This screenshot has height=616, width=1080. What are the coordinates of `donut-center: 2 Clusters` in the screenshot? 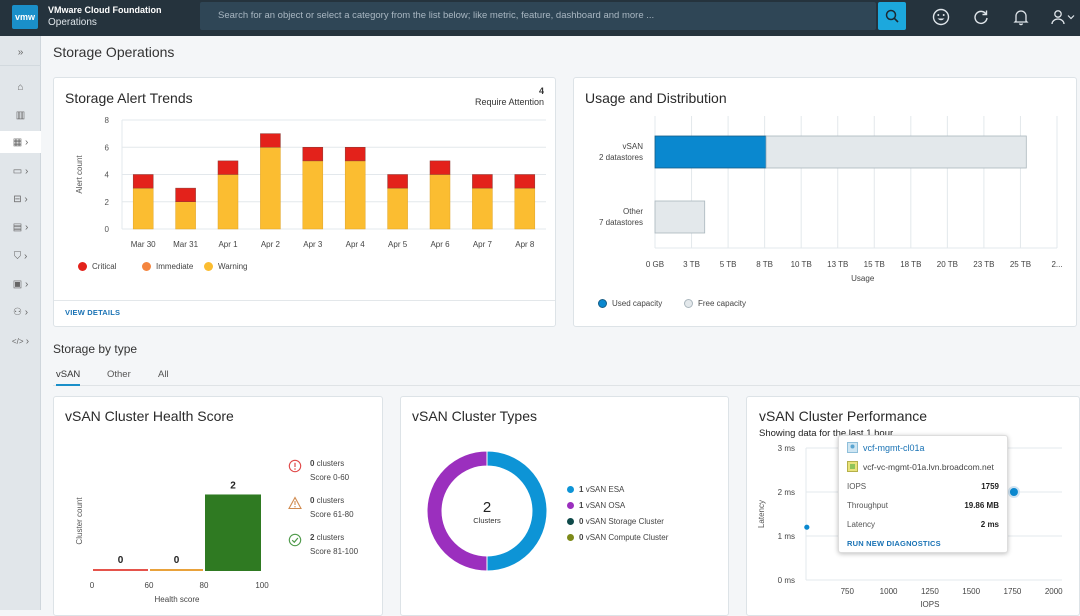 It's located at (487, 512).